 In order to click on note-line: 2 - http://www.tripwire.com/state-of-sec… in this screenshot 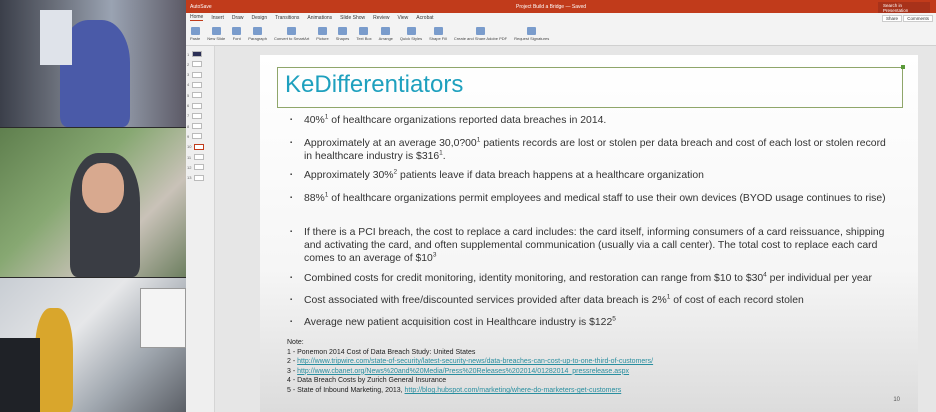, I will do `click(470, 362)`.